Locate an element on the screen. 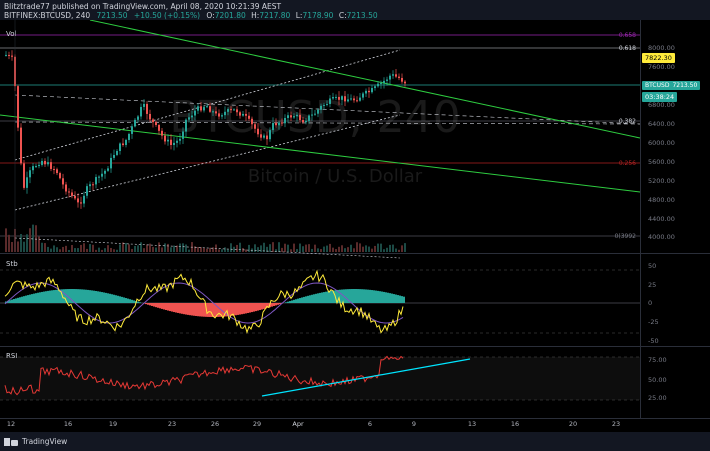  tradingview-logo: TradingView is located at coordinates (35, 441).